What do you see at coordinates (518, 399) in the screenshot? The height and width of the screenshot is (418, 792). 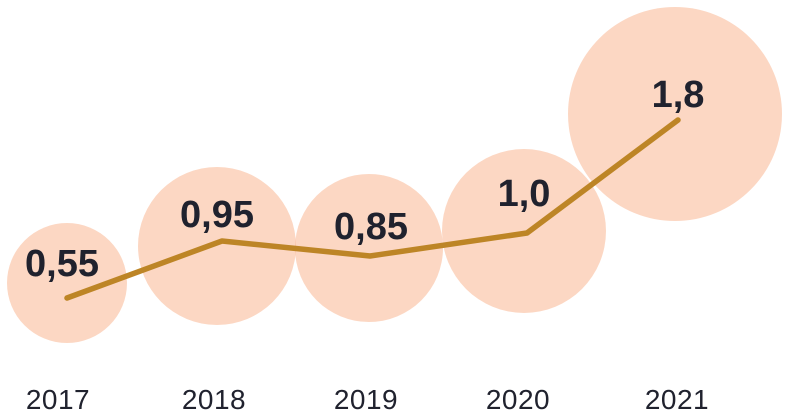 I see `year-label-2020: 2020` at bounding box center [518, 399].